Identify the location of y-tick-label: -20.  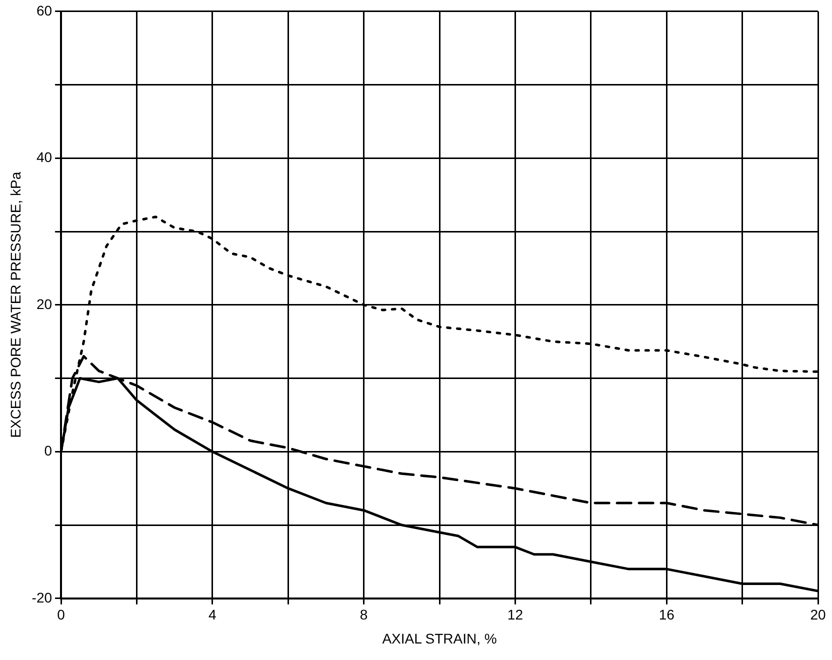
(42, 597).